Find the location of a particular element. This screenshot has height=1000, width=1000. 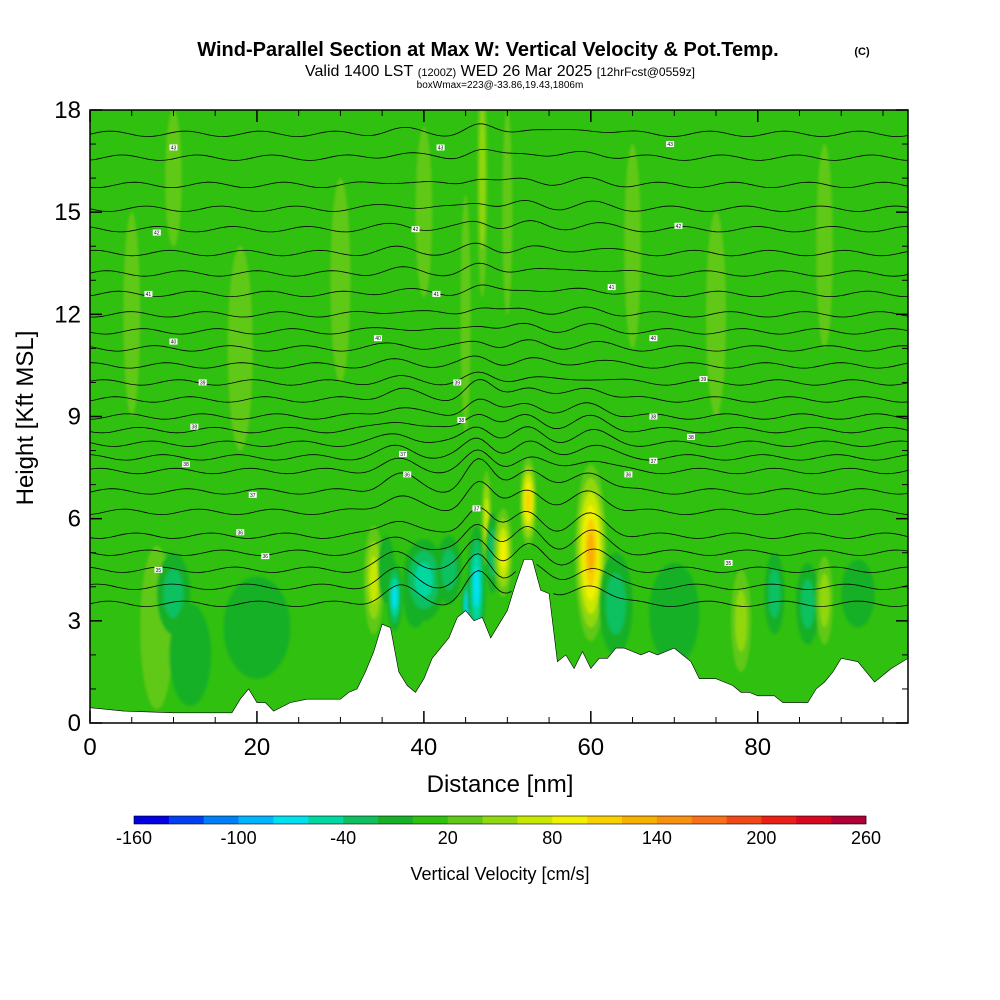

y-tick-label: 6 is located at coordinates (74, 519).